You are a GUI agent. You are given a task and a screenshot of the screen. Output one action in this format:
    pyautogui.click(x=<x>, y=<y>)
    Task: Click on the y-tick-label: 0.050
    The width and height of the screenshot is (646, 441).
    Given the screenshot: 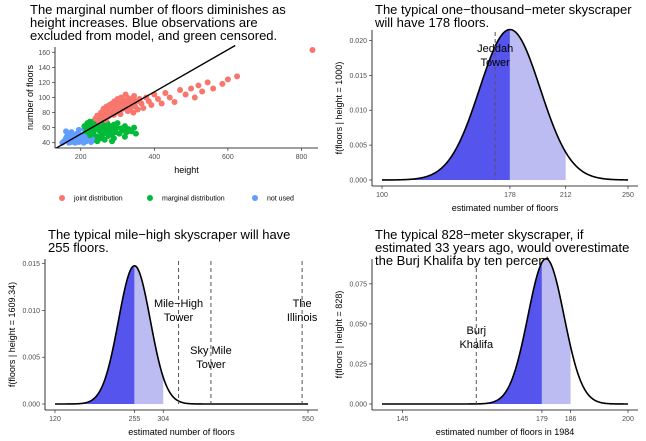 What is the action you would take?
    pyautogui.click(x=358, y=324)
    